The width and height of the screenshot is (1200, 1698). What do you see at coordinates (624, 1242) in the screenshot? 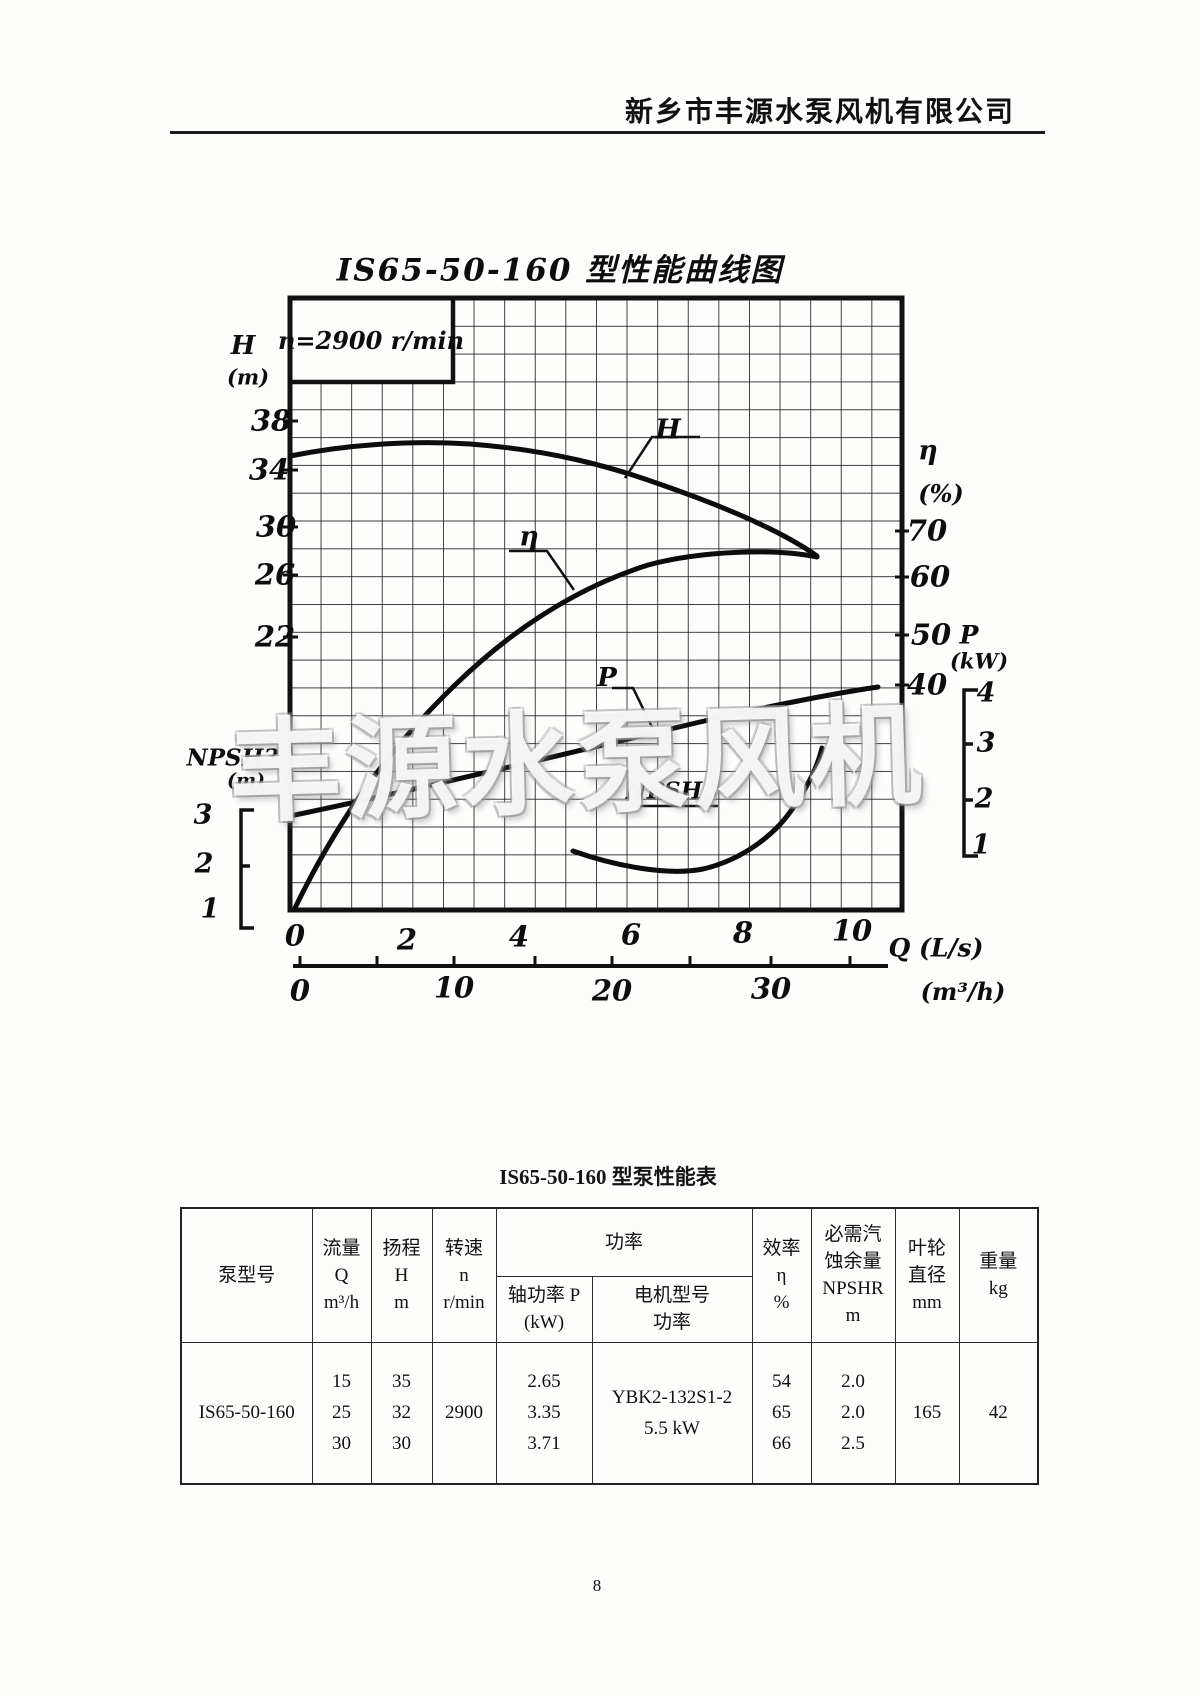
I see `col-header-power-group: 功率` at bounding box center [624, 1242].